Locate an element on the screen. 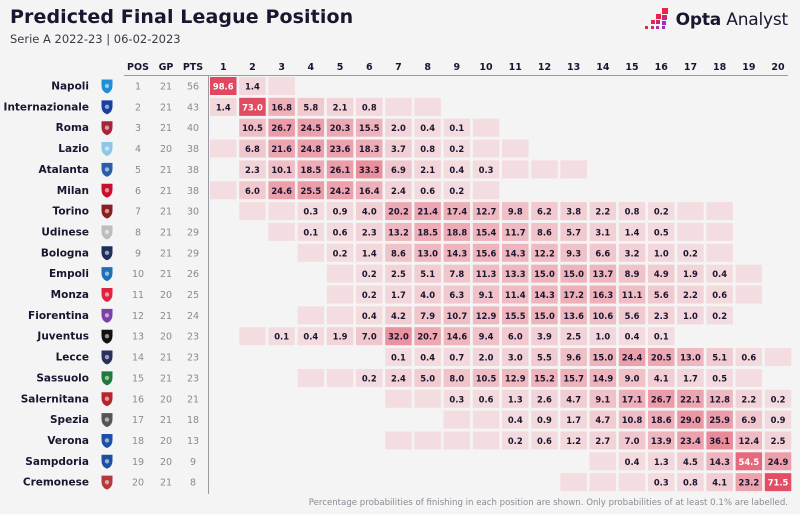 The image size is (800, 514). cell-value-label: 14.3 is located at coordinates (719, 462).